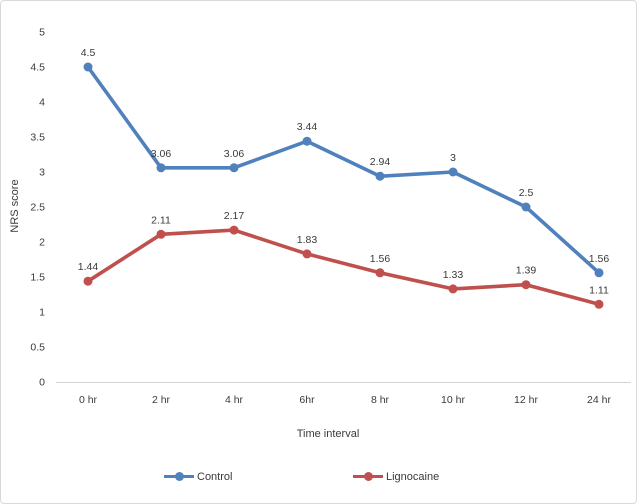 The height and width of the screenshot is (504, 637). I want to click on control-data-label: 2.5, so click(526, 193).